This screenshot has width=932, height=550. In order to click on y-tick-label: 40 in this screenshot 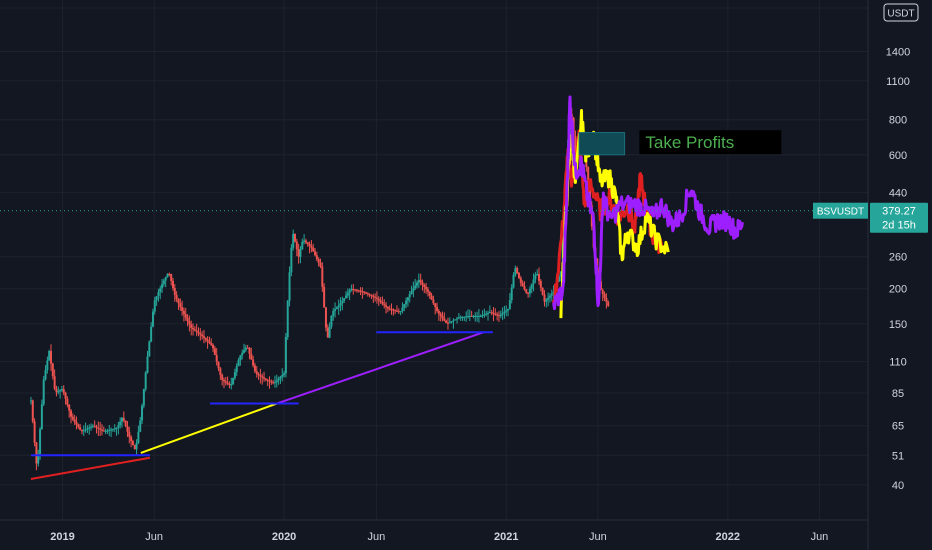, I will do `click(898, 486)`.